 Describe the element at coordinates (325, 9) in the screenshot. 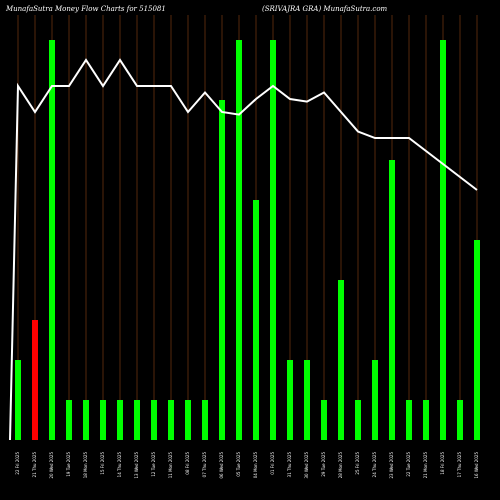

I see `chart-title-right: (SRIVAJRA GRA) MunafaSutra.com` at that location.